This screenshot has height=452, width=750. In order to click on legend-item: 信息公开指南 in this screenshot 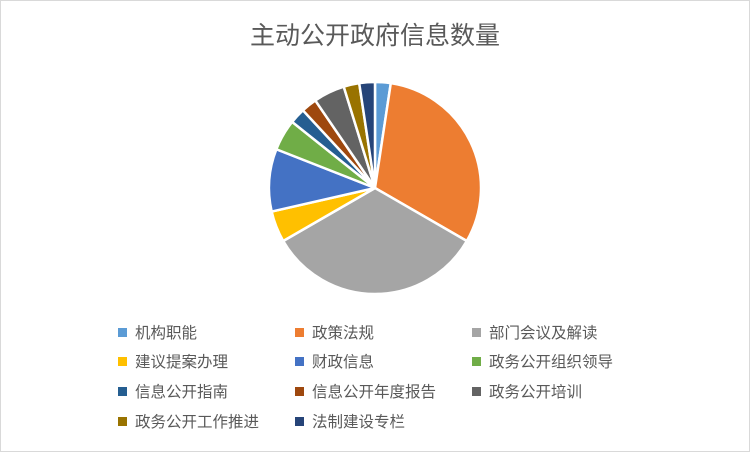, I will do `click(173, 391)`.